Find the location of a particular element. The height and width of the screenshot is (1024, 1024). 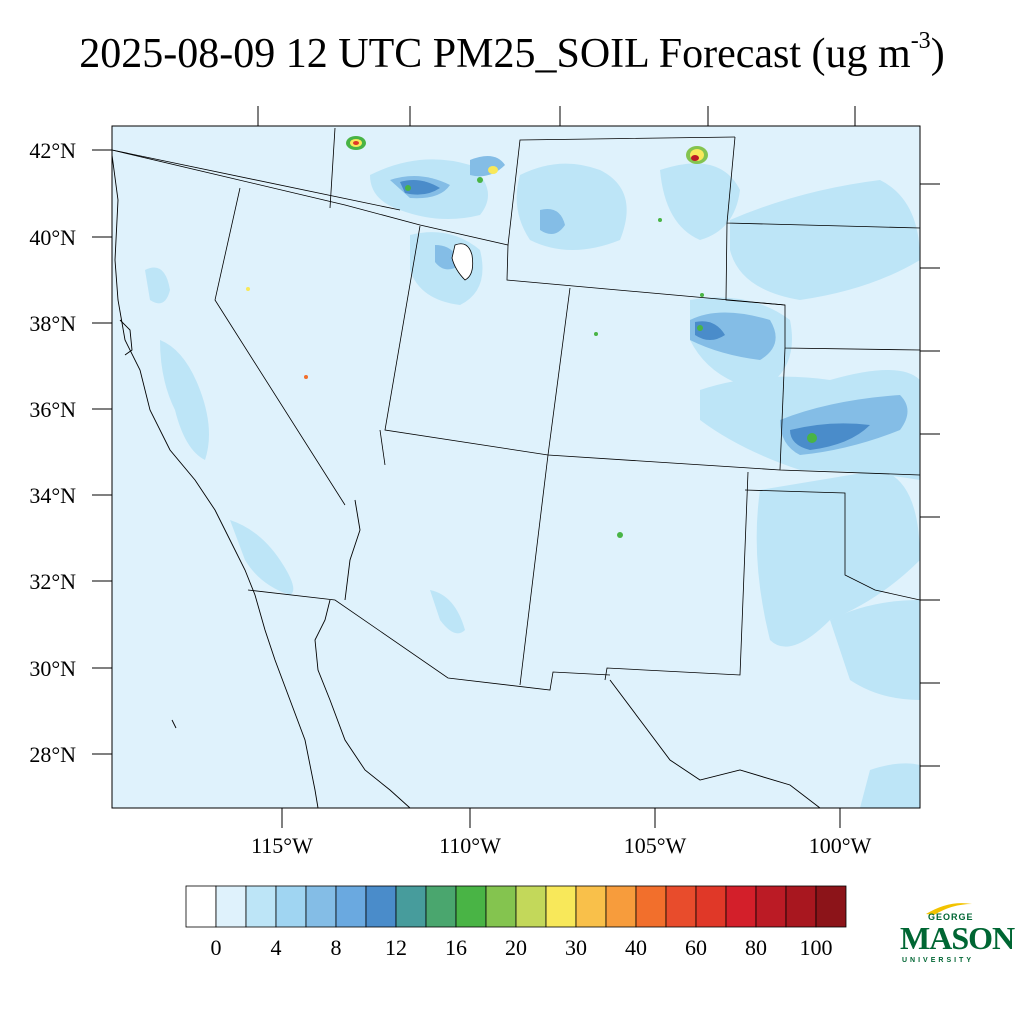

bottom-ticks is located at coordinates (561, 818).